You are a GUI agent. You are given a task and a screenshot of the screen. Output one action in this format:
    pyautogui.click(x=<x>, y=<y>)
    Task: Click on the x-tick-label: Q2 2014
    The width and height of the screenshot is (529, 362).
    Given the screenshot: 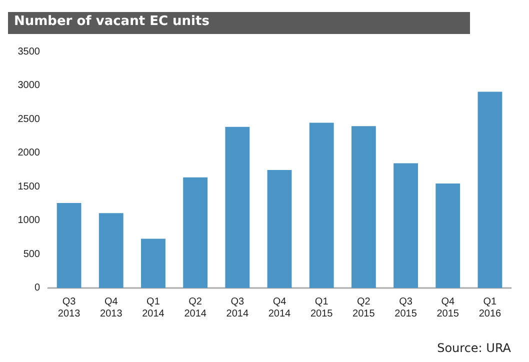 What is the action you would take?
    pyautogui.click(x=195, y=308)
    